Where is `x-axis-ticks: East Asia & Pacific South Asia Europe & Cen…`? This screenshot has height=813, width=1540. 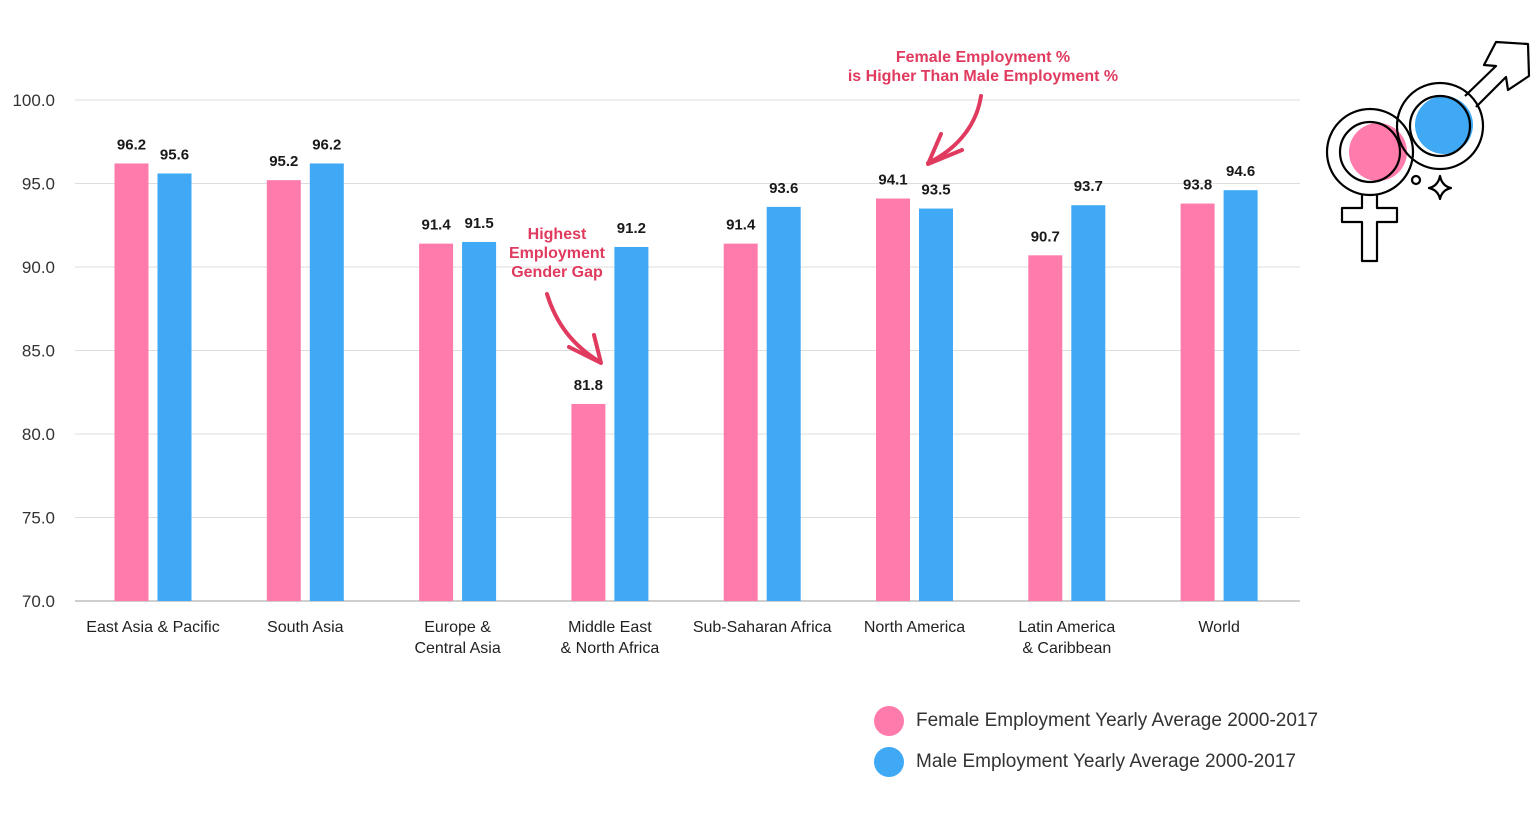 x-axis-ticks: East Asia & Pacific South Asia Europe & Cen… is located at coordinates (663, 638).